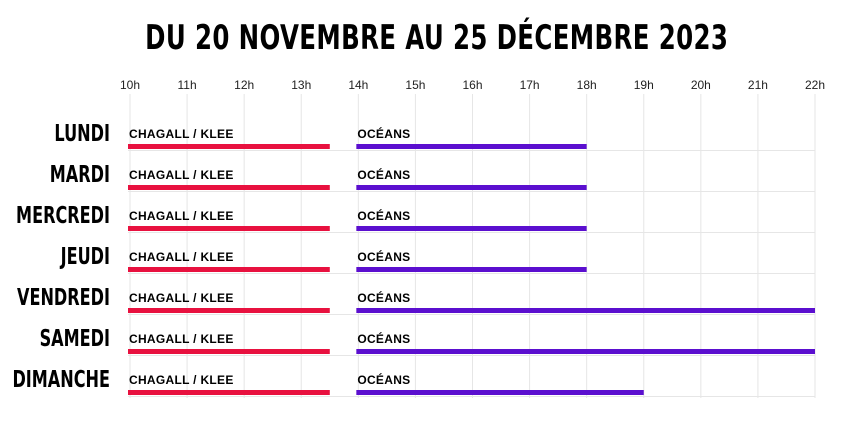  I want to click on x-tick-label: 13h, so click(301, 85).